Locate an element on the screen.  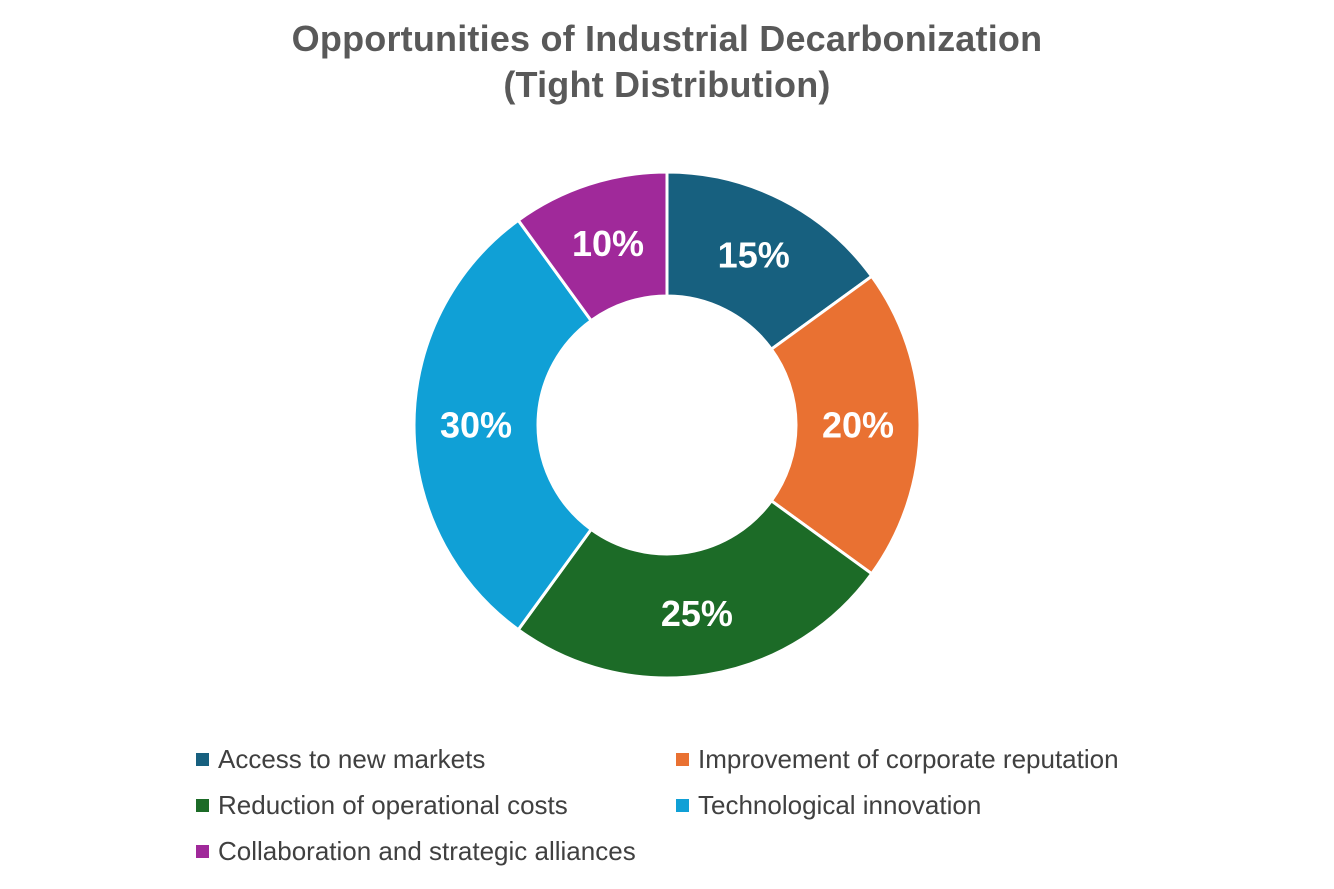
legend-item-2: Improvement of corporate reputation is located at coordinates (926, 759).